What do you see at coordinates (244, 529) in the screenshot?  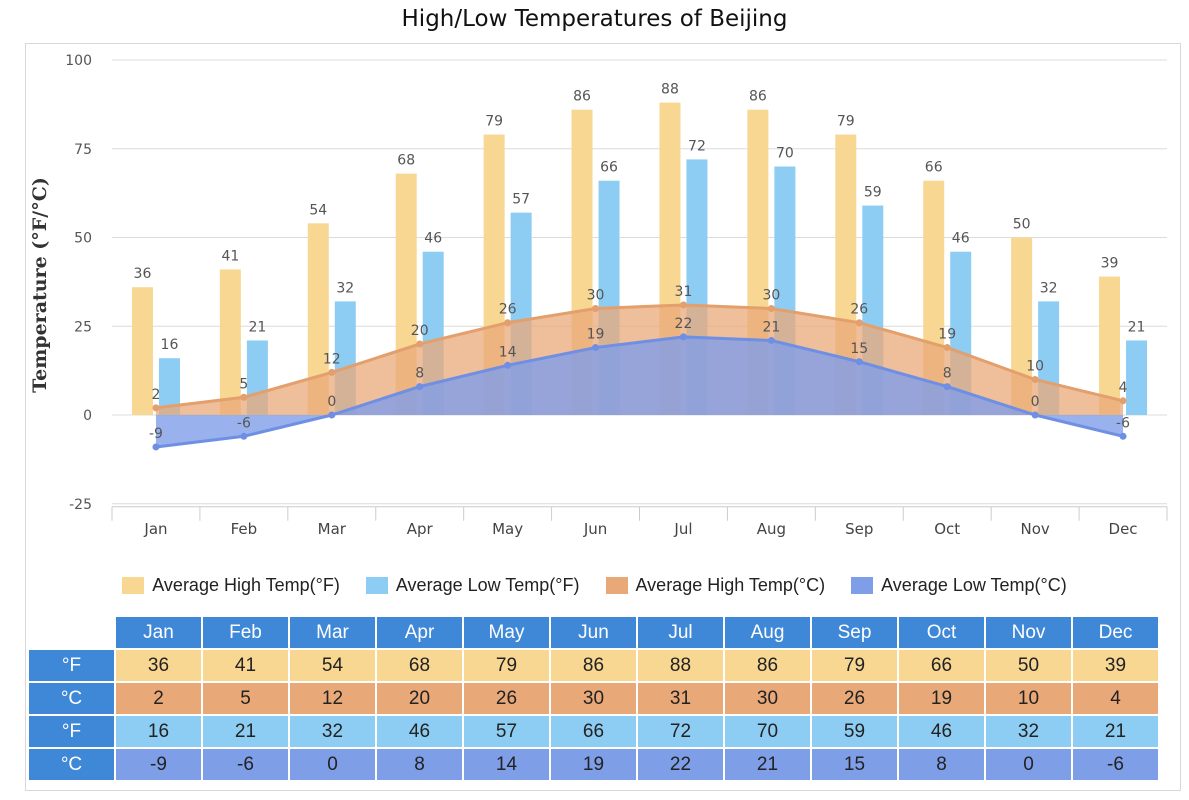 I see `x-tick-label: Feb` at bounding box center [244, 529].